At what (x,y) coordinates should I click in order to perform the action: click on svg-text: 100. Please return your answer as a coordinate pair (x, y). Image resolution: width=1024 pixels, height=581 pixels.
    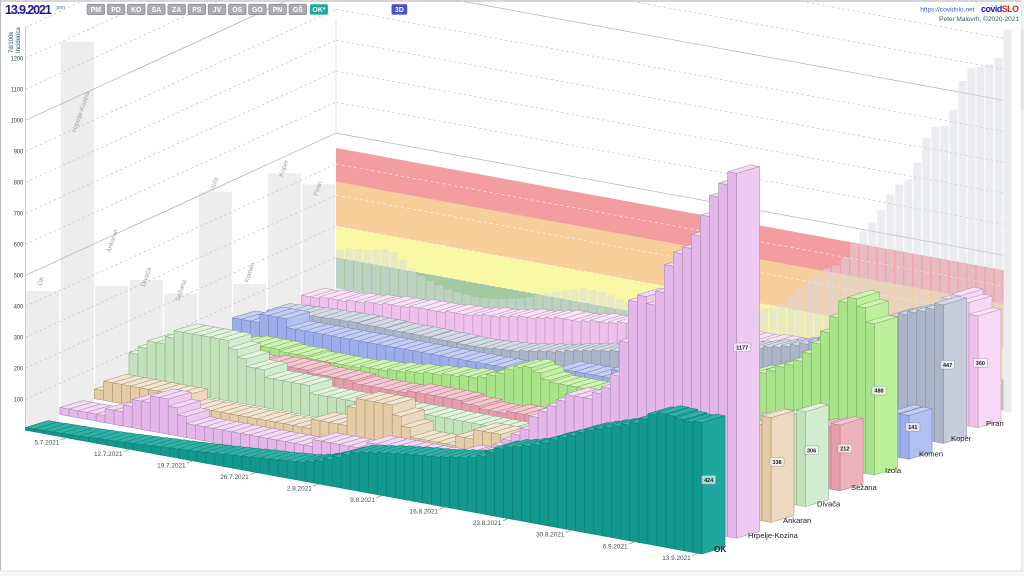
    Looking at the image, I should click on (19, 400).